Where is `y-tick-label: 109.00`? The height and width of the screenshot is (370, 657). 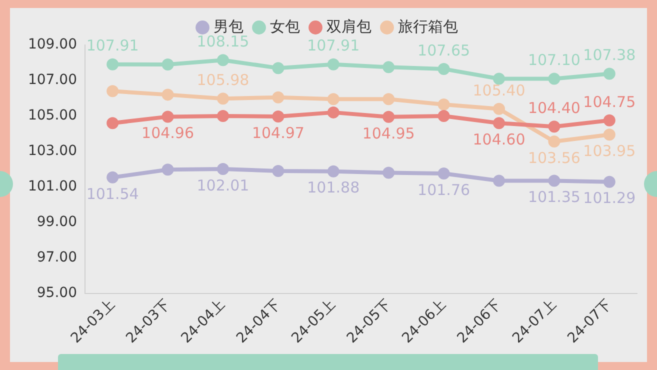 y-tick-label: 109.00 is located at coordinates (52, 44).